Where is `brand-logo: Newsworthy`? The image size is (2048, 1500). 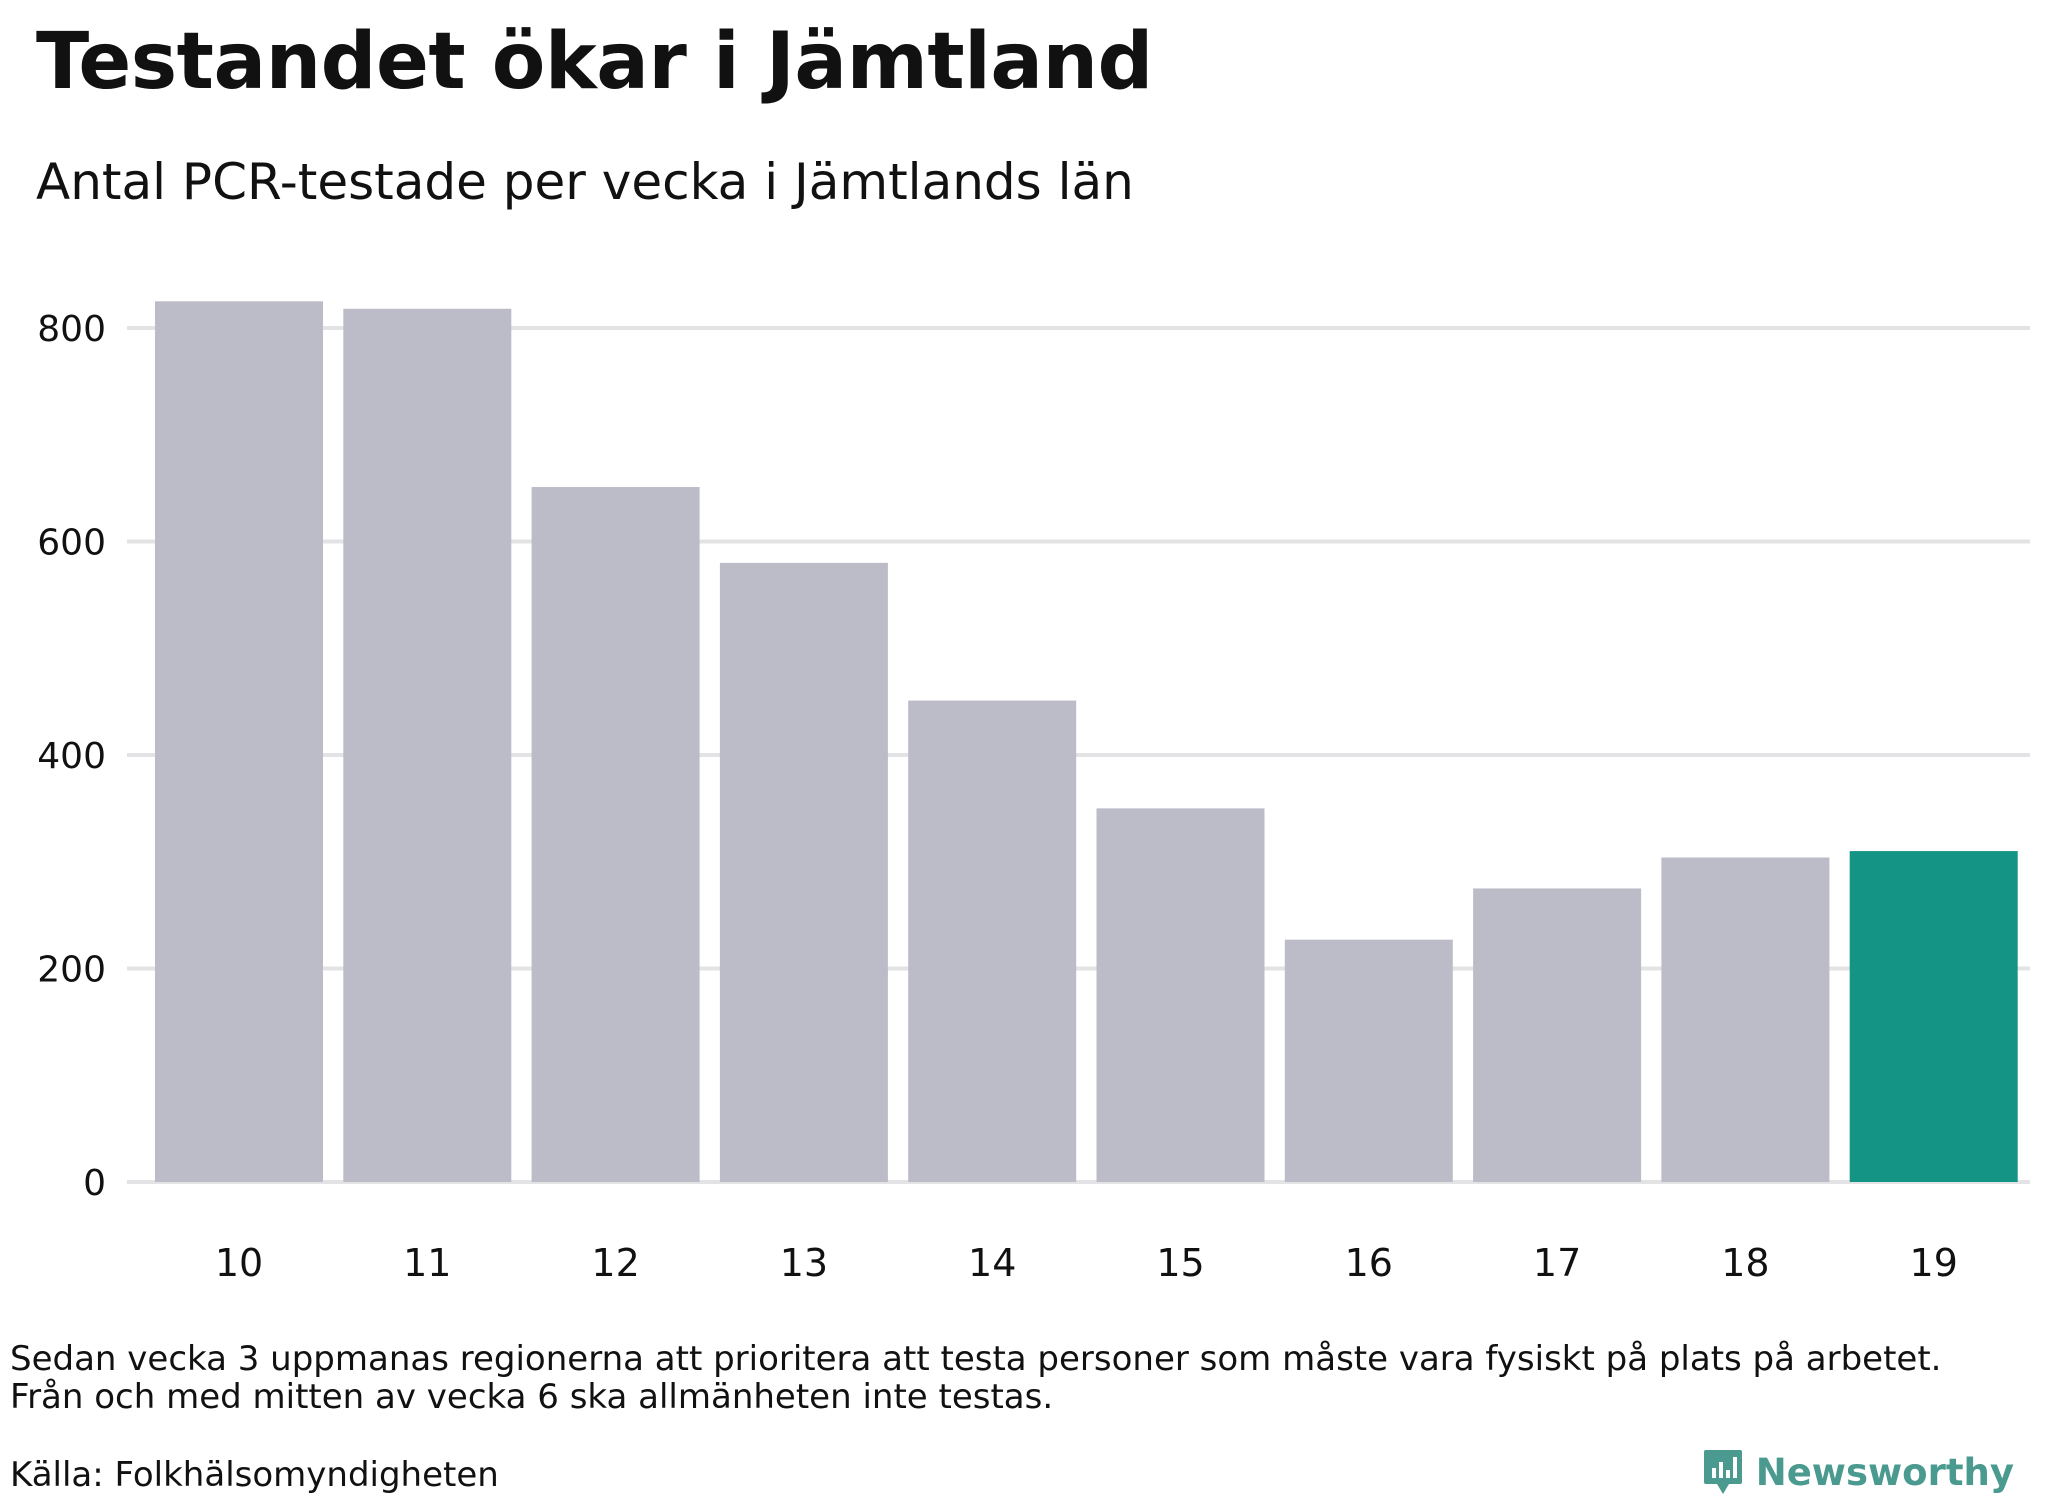 brand-logo: Newsworthy is located at coordinates (1858, 1472).